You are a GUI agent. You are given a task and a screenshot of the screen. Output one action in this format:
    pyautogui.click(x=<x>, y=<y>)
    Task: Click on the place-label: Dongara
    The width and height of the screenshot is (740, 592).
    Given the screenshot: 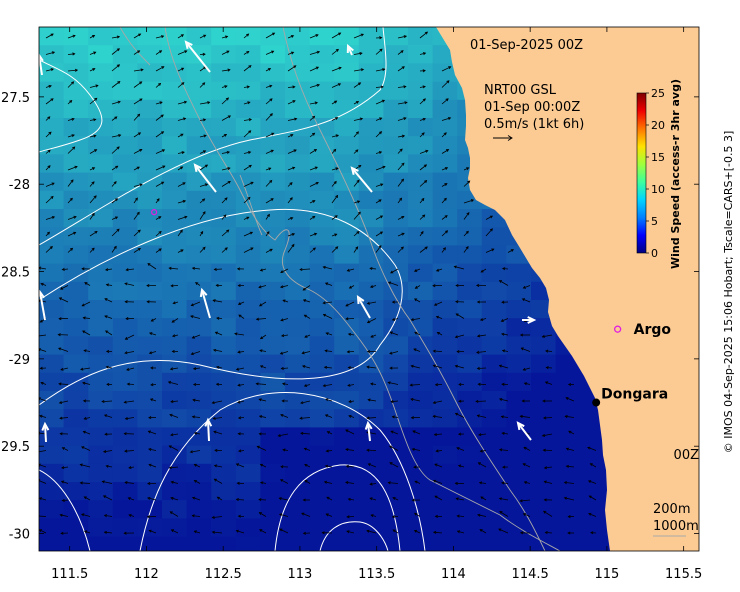 What is the action you would take?
    pyautogui.click(x=634, y=395)
    